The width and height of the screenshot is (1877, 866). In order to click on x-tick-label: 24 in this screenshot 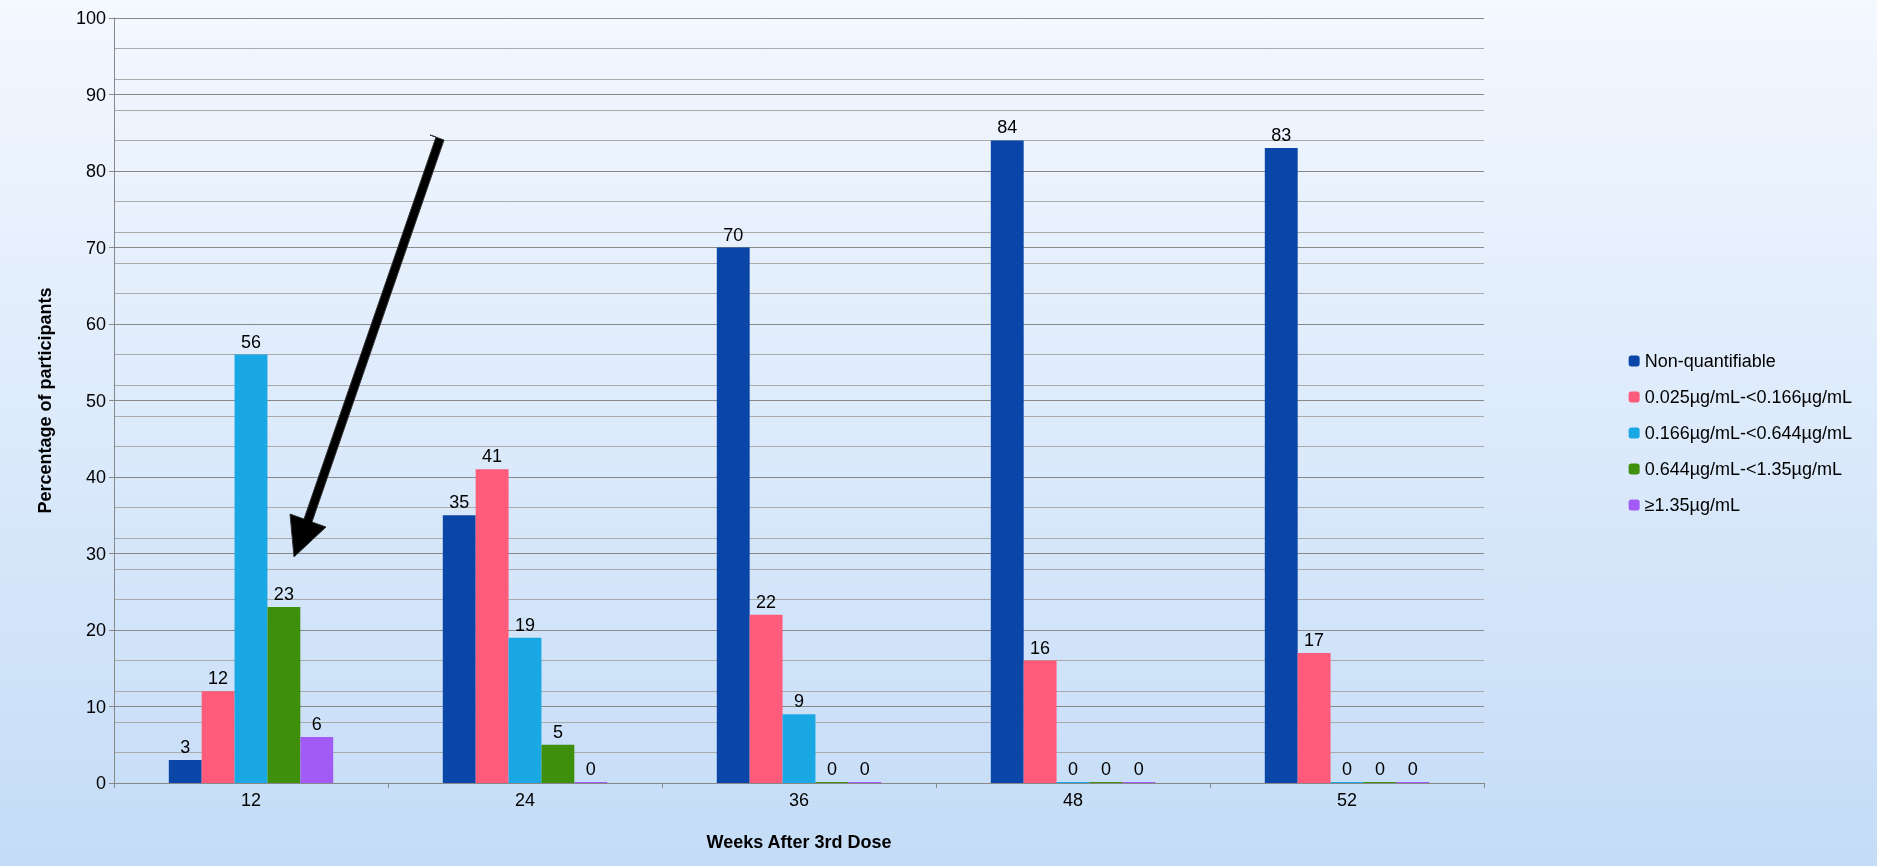, I will do `click(525, 800)`.